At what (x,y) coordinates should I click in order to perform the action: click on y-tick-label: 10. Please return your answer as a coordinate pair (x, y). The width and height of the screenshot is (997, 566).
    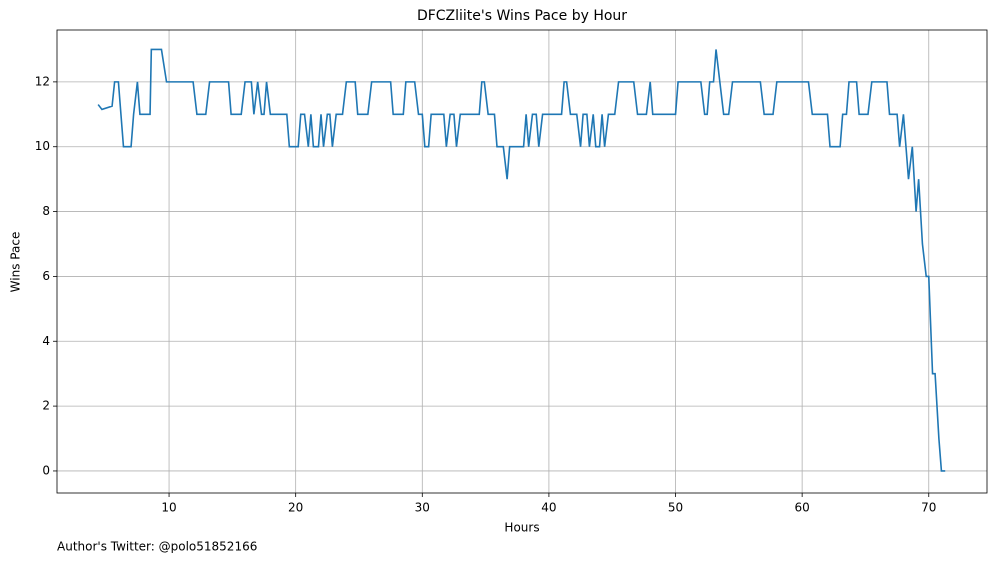
    Looking at the image, I should click on (42, 146).